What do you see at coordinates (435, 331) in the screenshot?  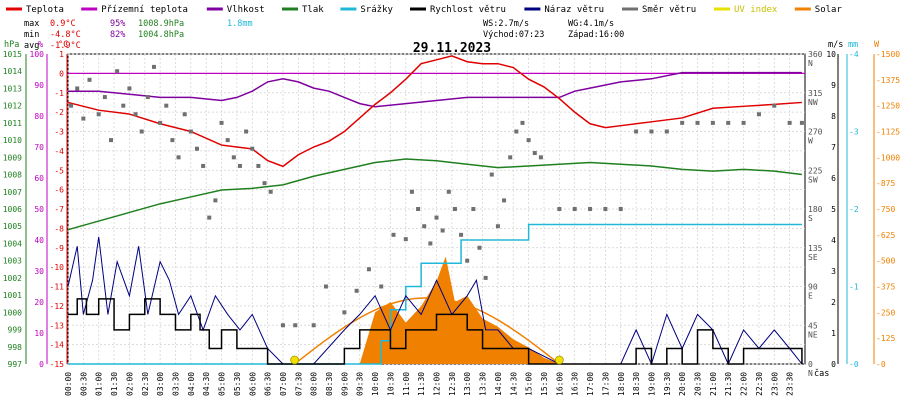 I see `wind-speed-line` at bounding box center [435, 331].